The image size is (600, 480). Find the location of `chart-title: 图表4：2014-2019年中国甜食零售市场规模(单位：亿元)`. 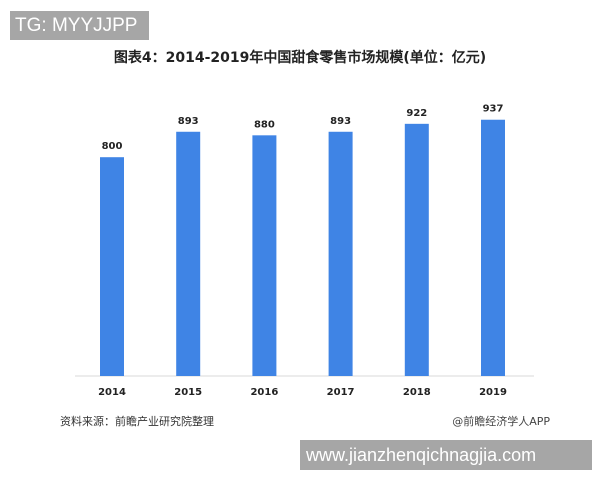

chart-title: 图表4：2014-2019年中国甜食零售市场规模(单位：亿元) is located at coordinates (300, 58).